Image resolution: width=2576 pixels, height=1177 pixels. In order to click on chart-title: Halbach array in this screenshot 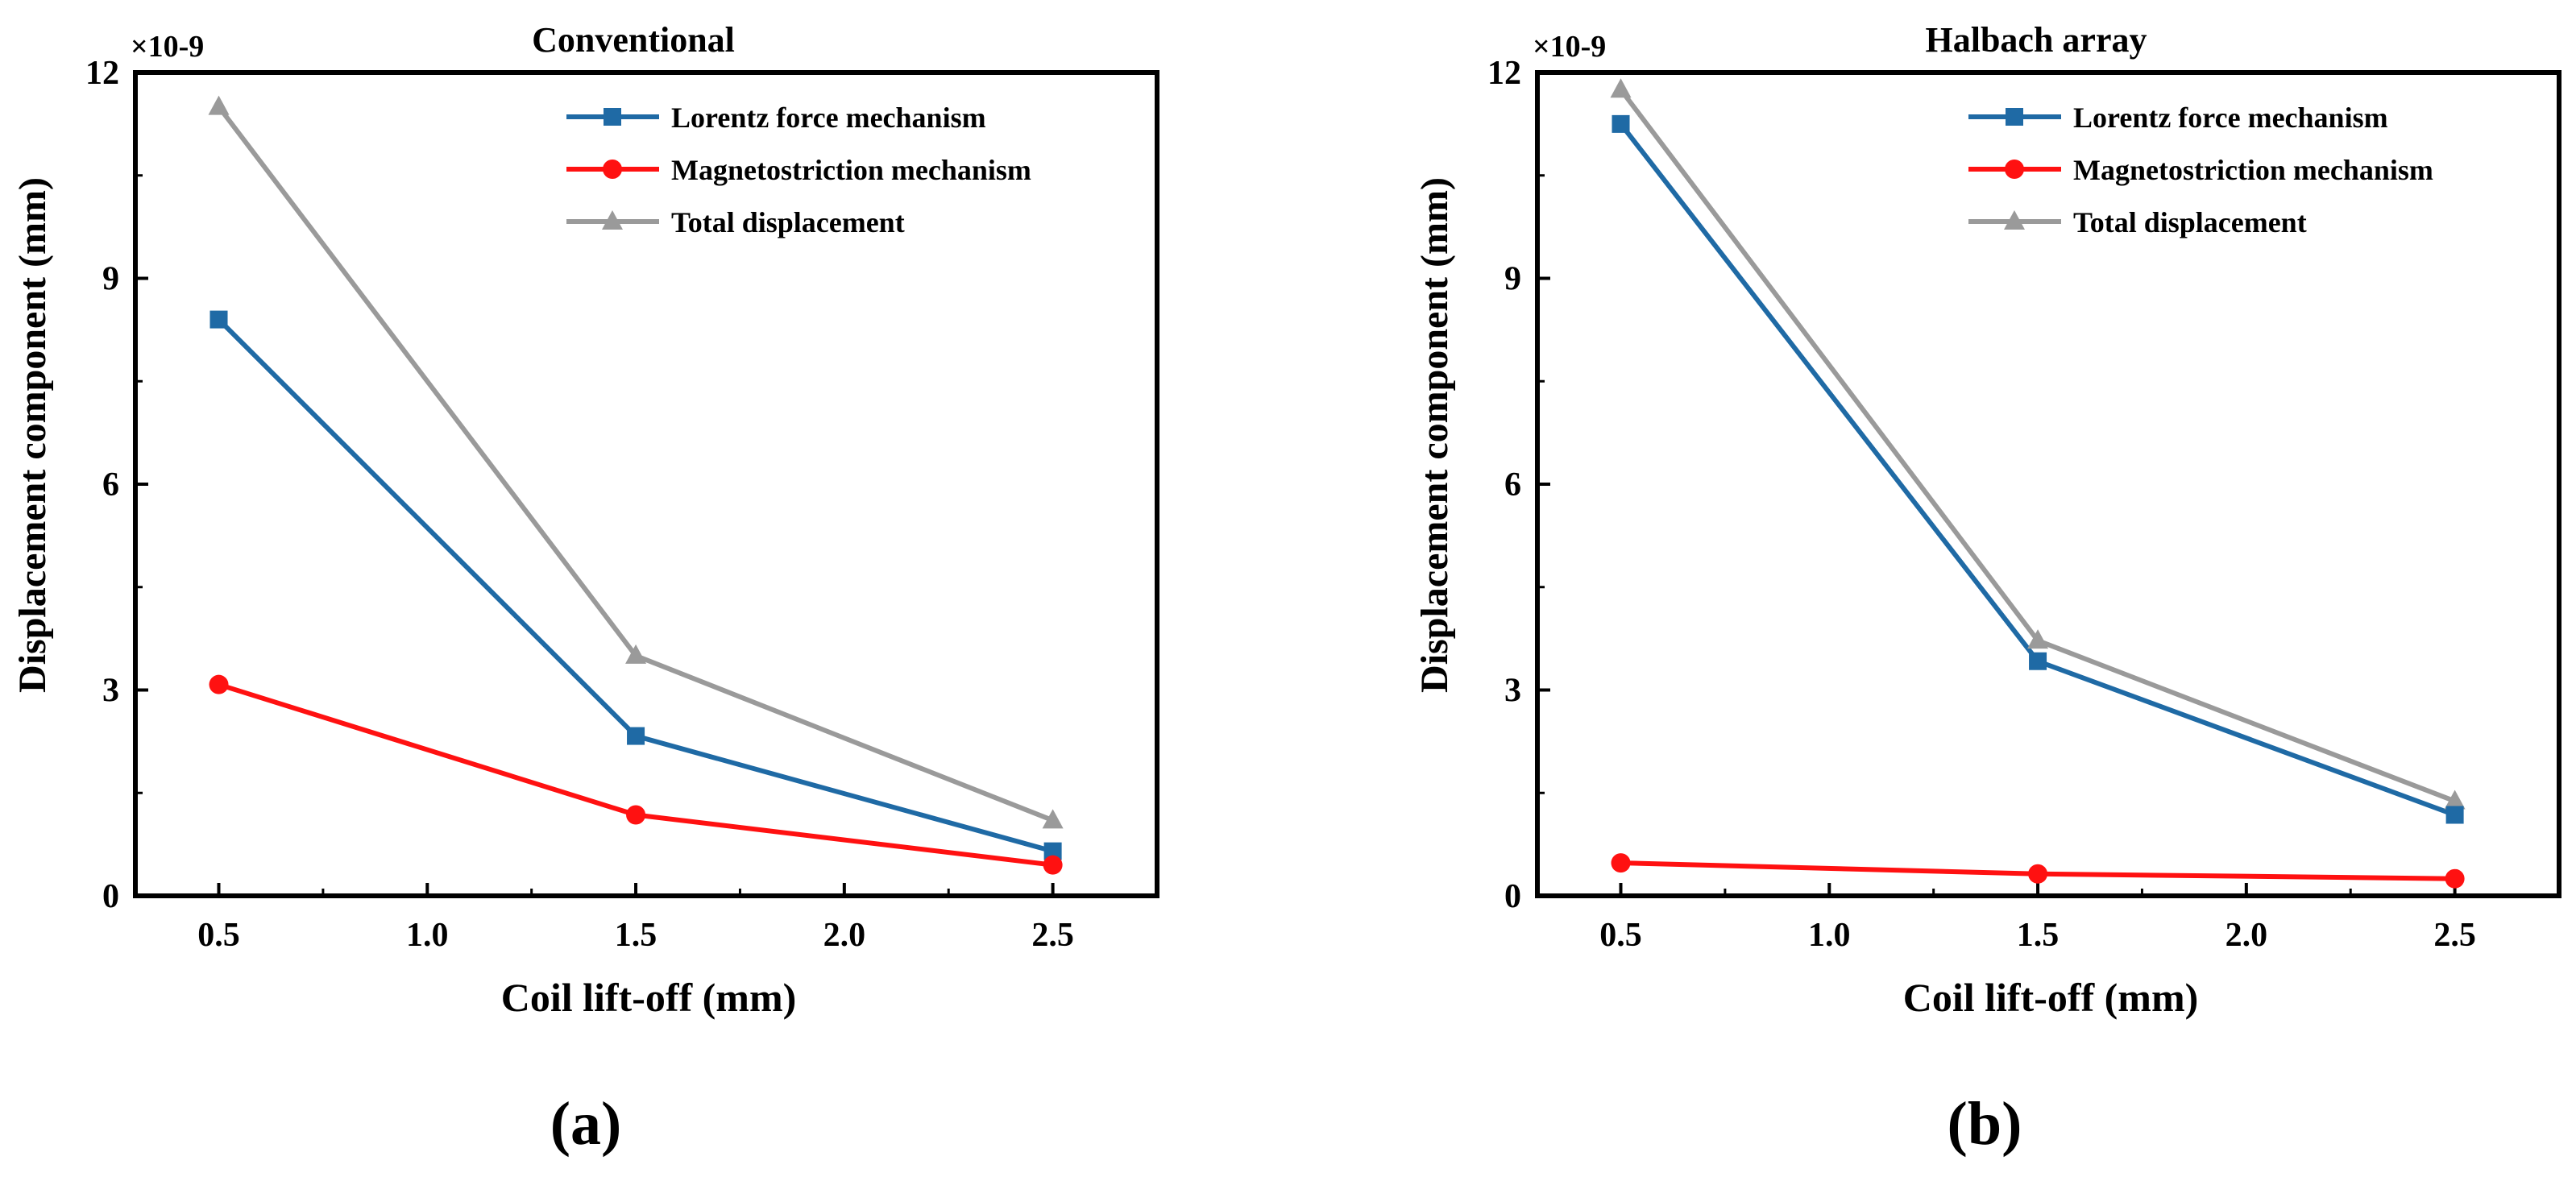, I will do `click(2036, 40)`.